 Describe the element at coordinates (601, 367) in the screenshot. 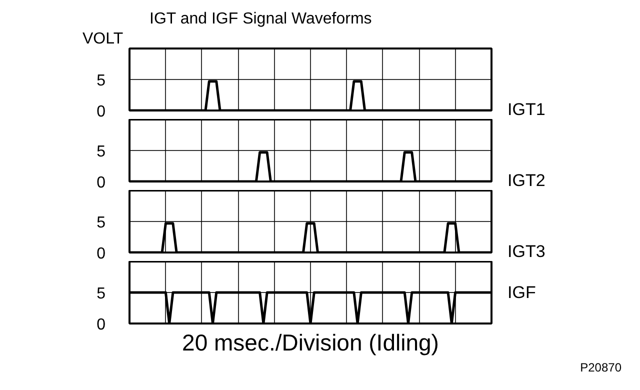

I see `text: P20870` at that location.